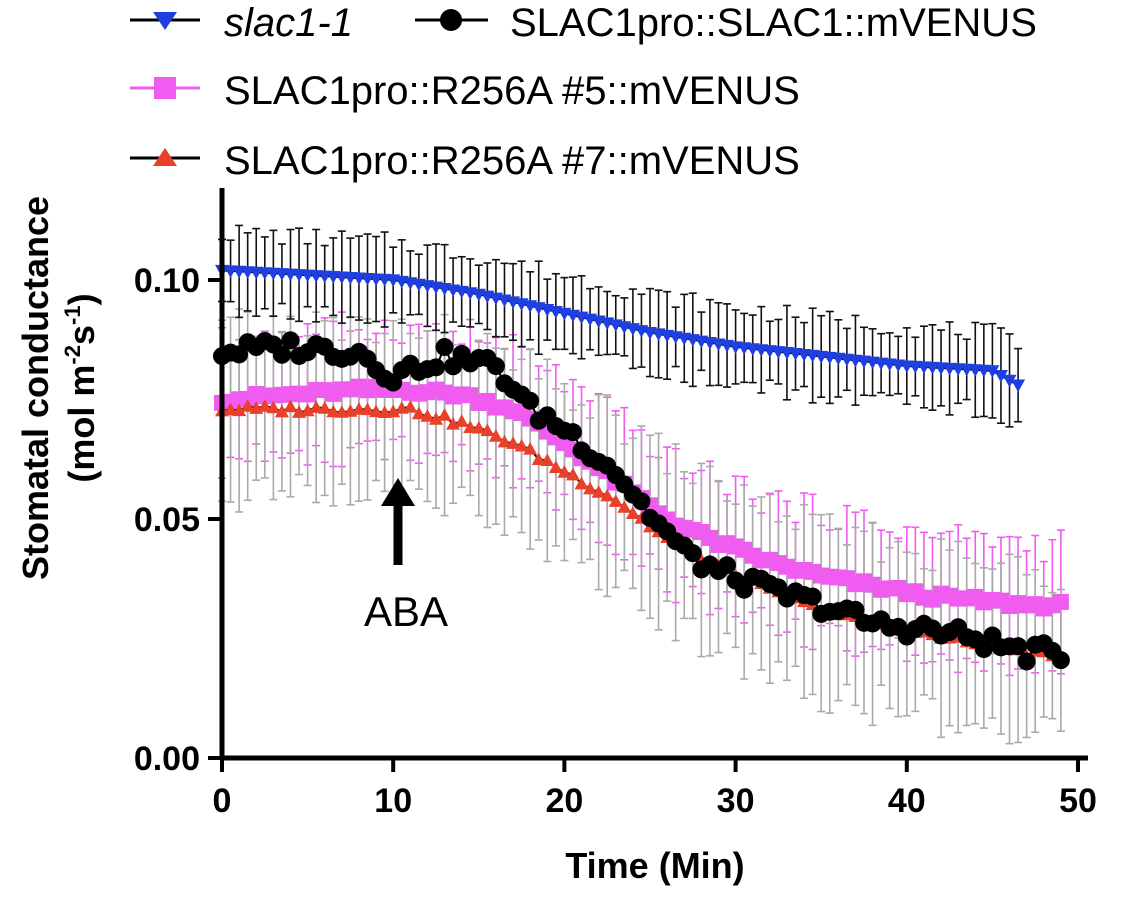  What do you see at coordinates (167, 520) in the screenshot?
I see `y-tick-label: 0.05` at bounding box center [167, 520].